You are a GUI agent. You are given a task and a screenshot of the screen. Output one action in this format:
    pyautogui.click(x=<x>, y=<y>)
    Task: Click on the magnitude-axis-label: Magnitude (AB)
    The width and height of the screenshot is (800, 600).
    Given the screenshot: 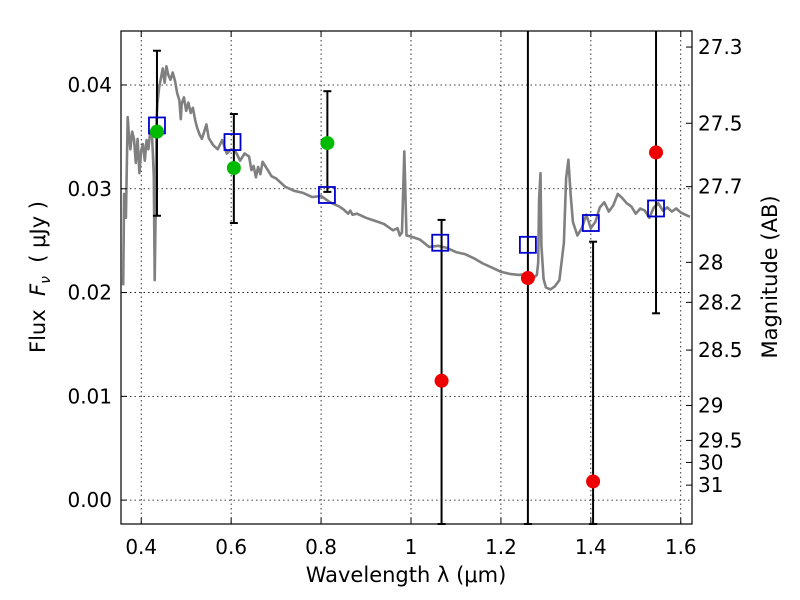 What is the action you would take?
    pyautogui.click(x=770, y=276)
    